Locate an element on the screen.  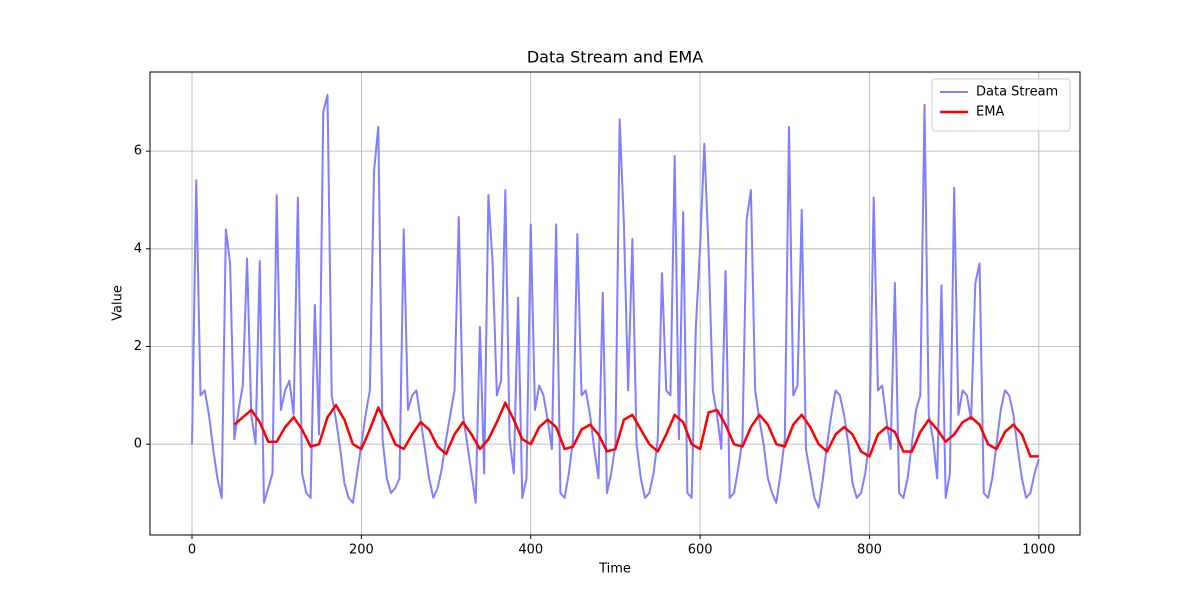
y-axis-label: Value is located at coordinates (118, 303).